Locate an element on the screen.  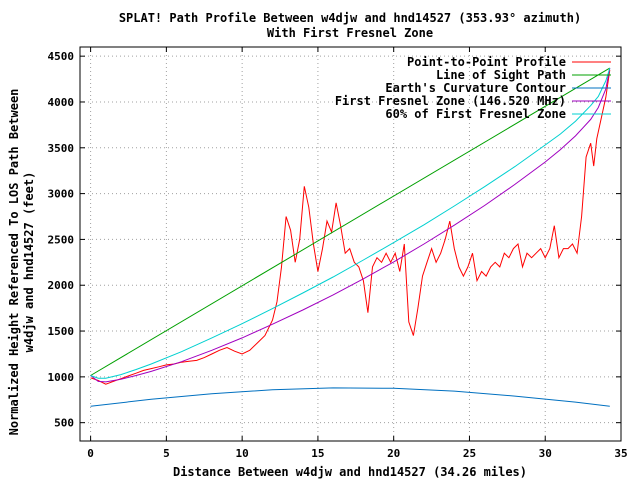
y-axis-label-line2: w4djw and hnd14527 (feet) is located at coordinates (29, 262).